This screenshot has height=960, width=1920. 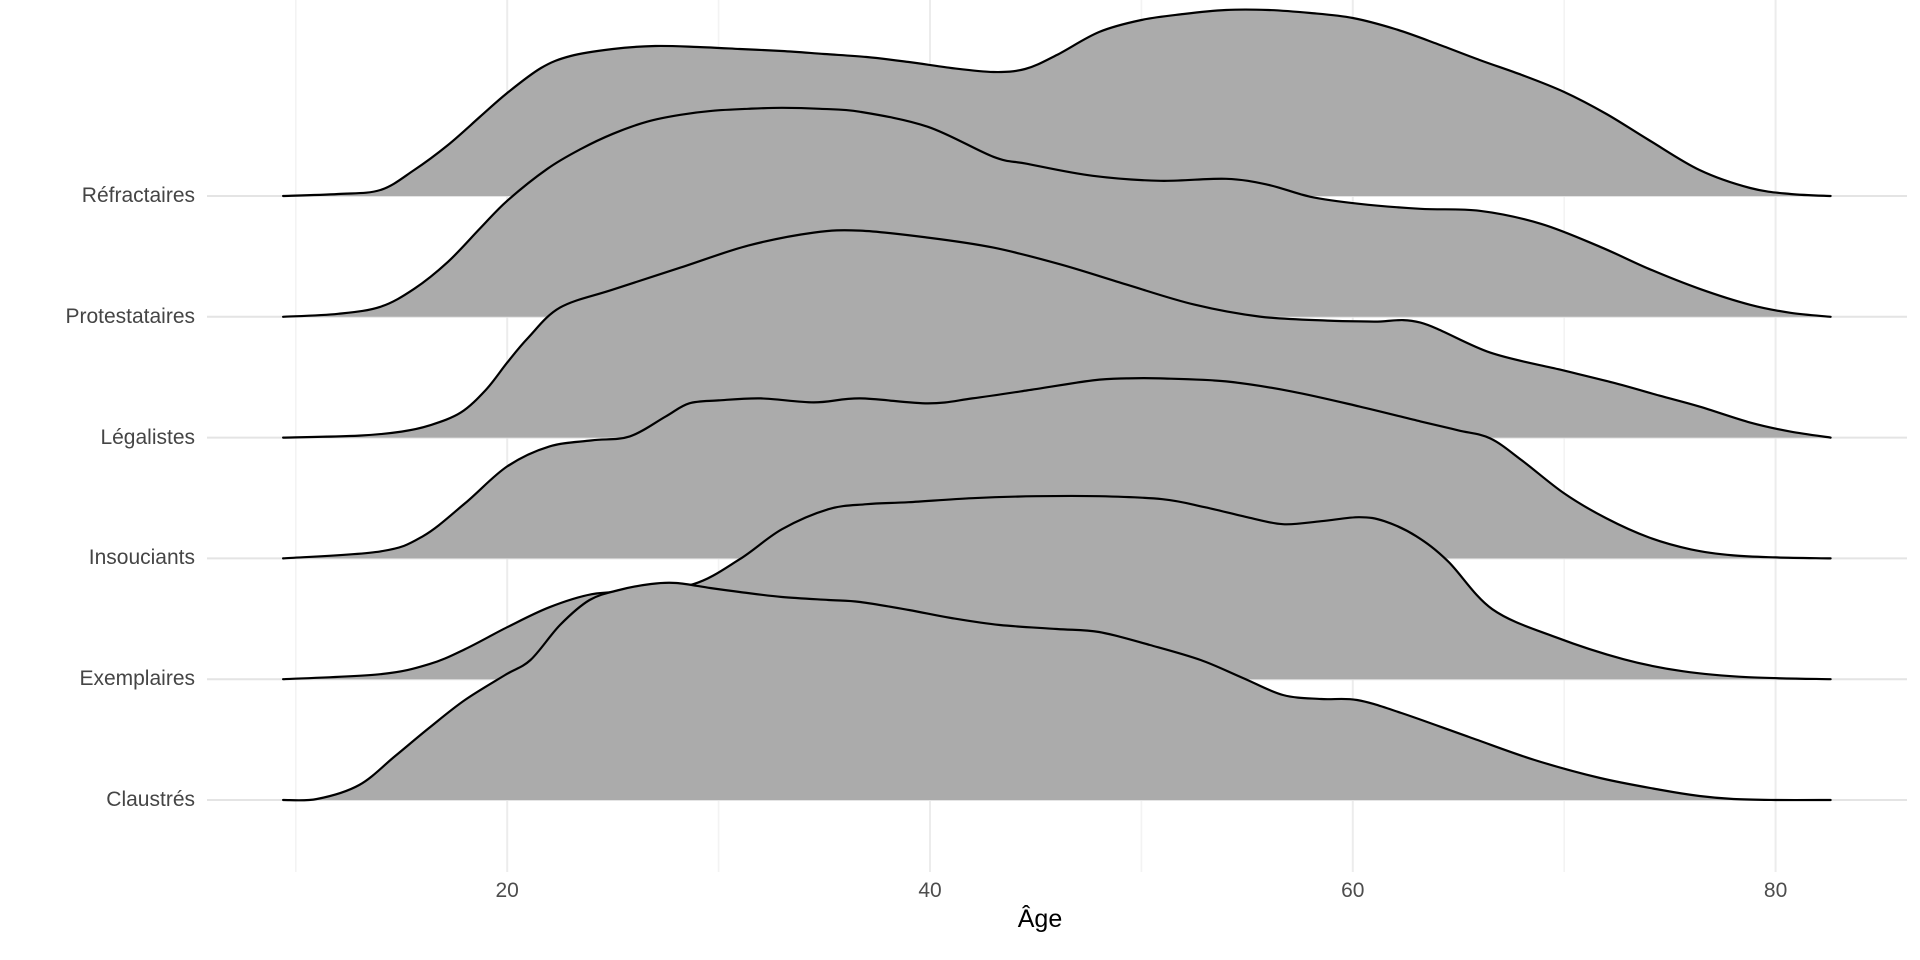 What do you see at coordinates (147, 437) in the screenshot?
I see `category-label-Légalistes: Légalistes` at bounding box center [147, 437].